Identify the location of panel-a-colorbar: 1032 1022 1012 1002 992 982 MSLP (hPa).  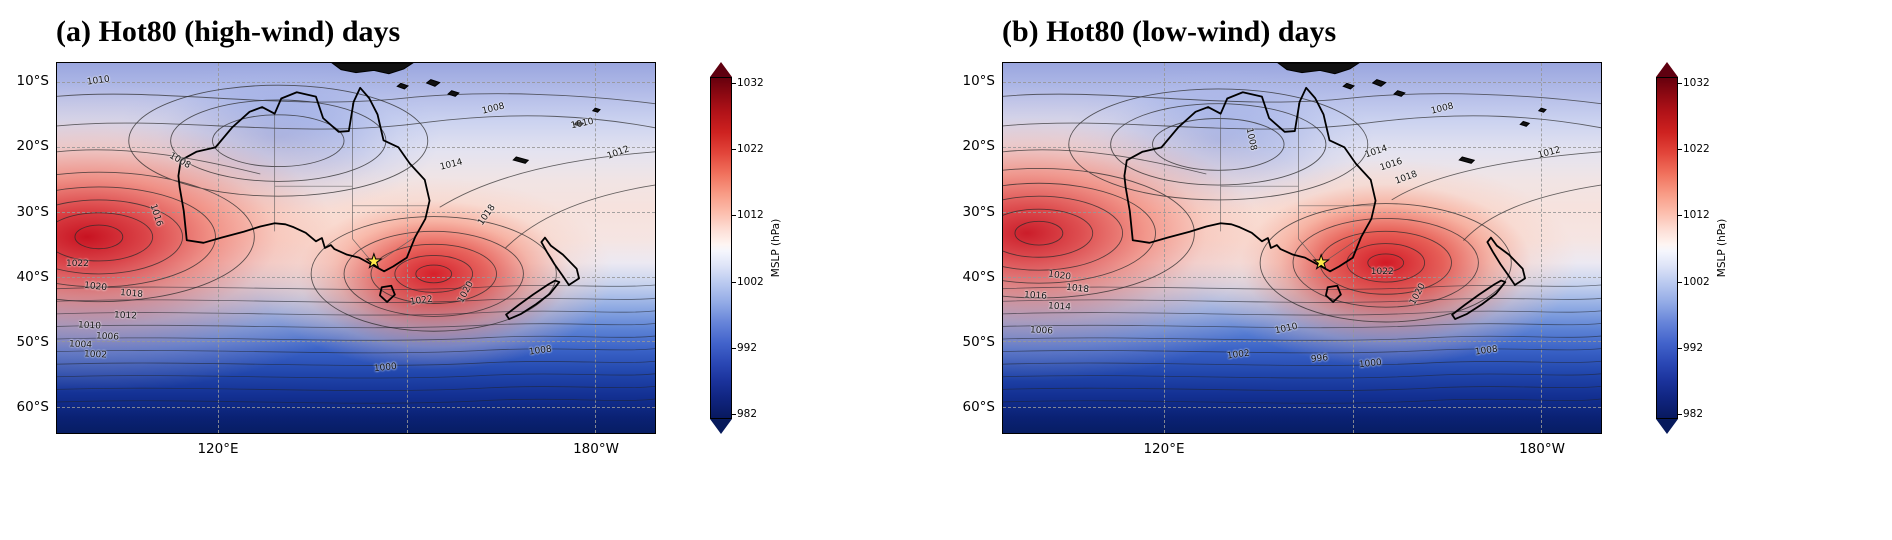
(756, 247).